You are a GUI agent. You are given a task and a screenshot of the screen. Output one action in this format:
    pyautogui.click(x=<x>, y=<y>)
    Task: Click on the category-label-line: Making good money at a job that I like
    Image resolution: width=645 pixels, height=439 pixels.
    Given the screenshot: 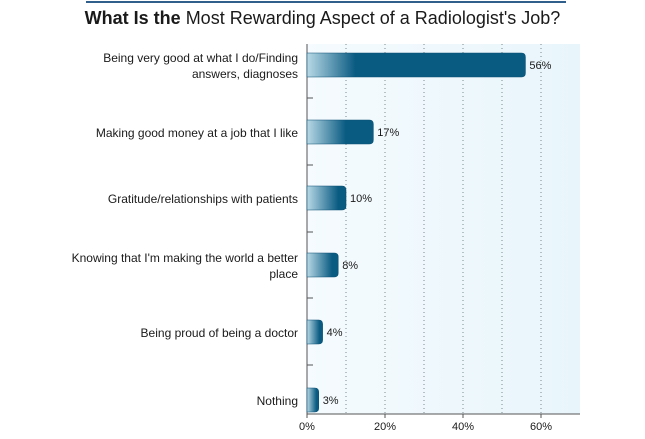 What is the action you would take?
    pyautogui.click(x=196, y=133)
    